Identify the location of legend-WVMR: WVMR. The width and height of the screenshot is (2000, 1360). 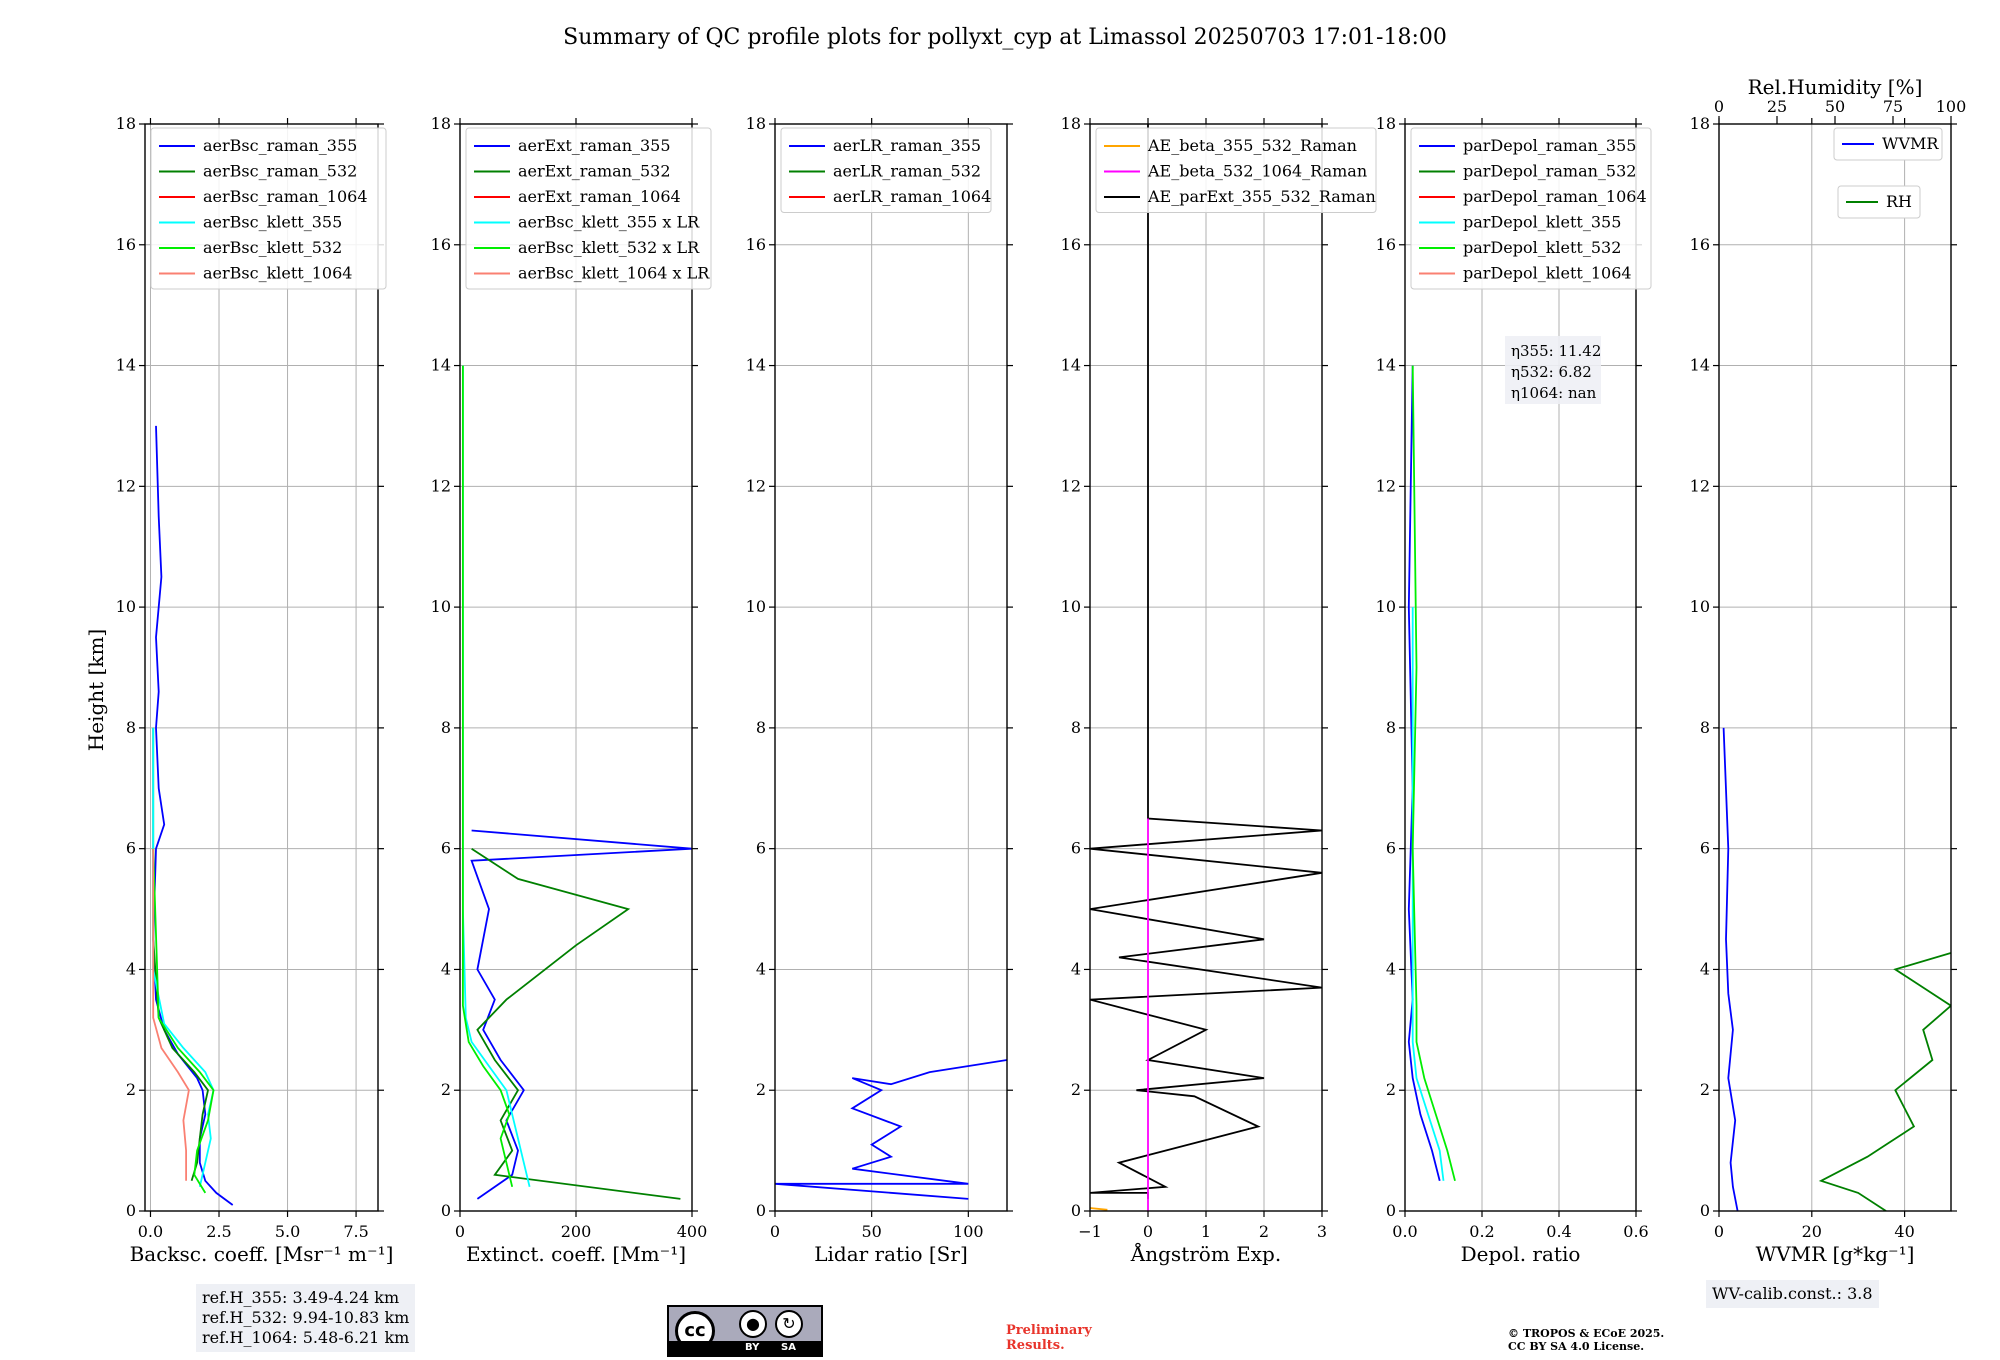
(1888, 144).